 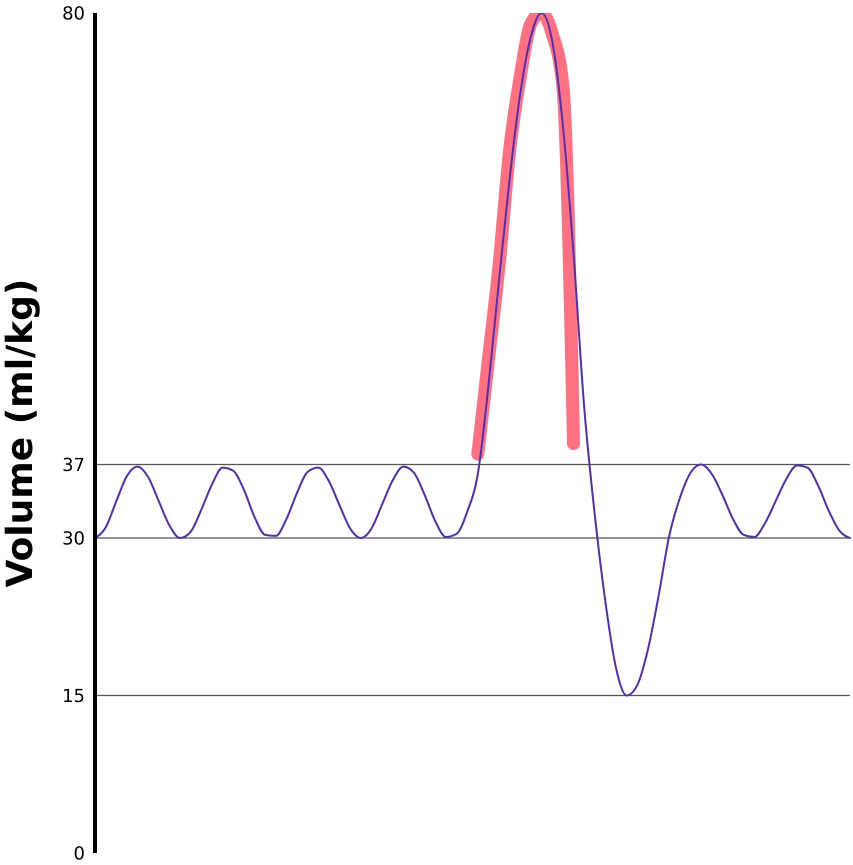 I want to click on y-tick-label: 80, so click(x=73, y=13).